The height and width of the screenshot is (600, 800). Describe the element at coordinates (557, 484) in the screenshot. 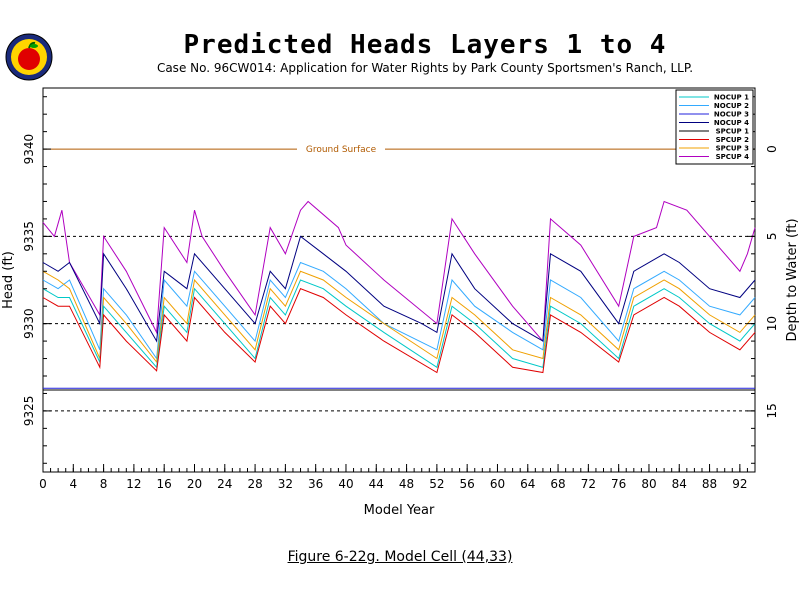

I see `x-tick-label: 68` at that location.